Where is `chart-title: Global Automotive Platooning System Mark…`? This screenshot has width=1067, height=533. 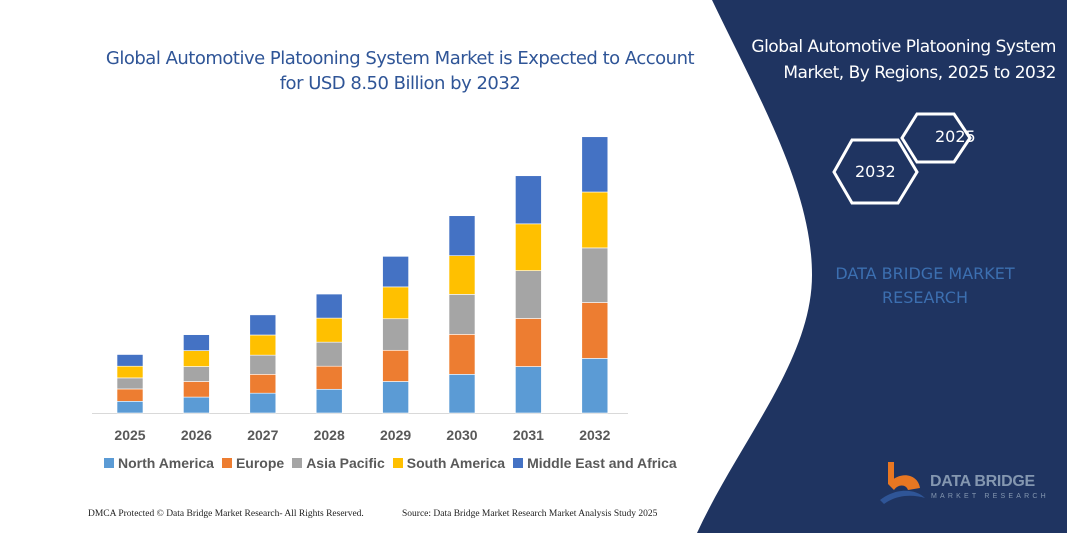 chart-title: Global Automotive Platooning System Mark… is located at coordinates (400, 71).